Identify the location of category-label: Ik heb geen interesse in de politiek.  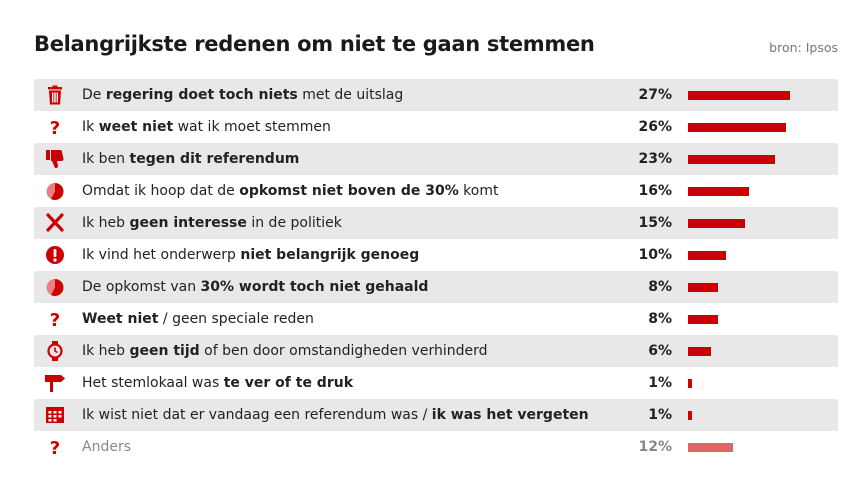
(212, 223).